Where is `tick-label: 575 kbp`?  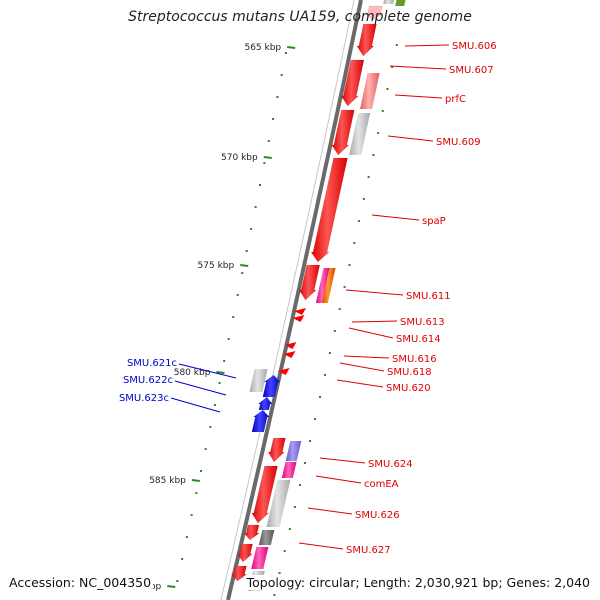
tick-label: 575 kbp is located at coordinates (216, 266).